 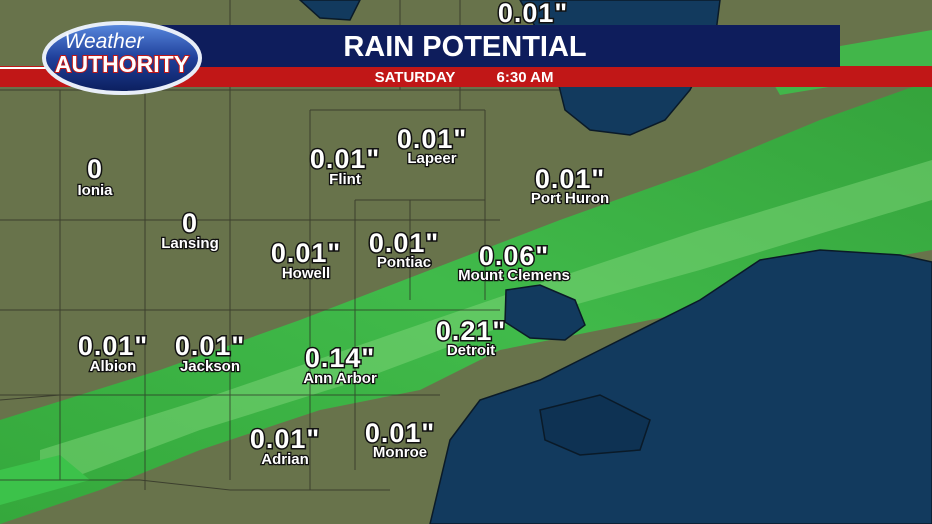 I want to click on logo-line2: AUTHORITY, so click(x=122, y=64).